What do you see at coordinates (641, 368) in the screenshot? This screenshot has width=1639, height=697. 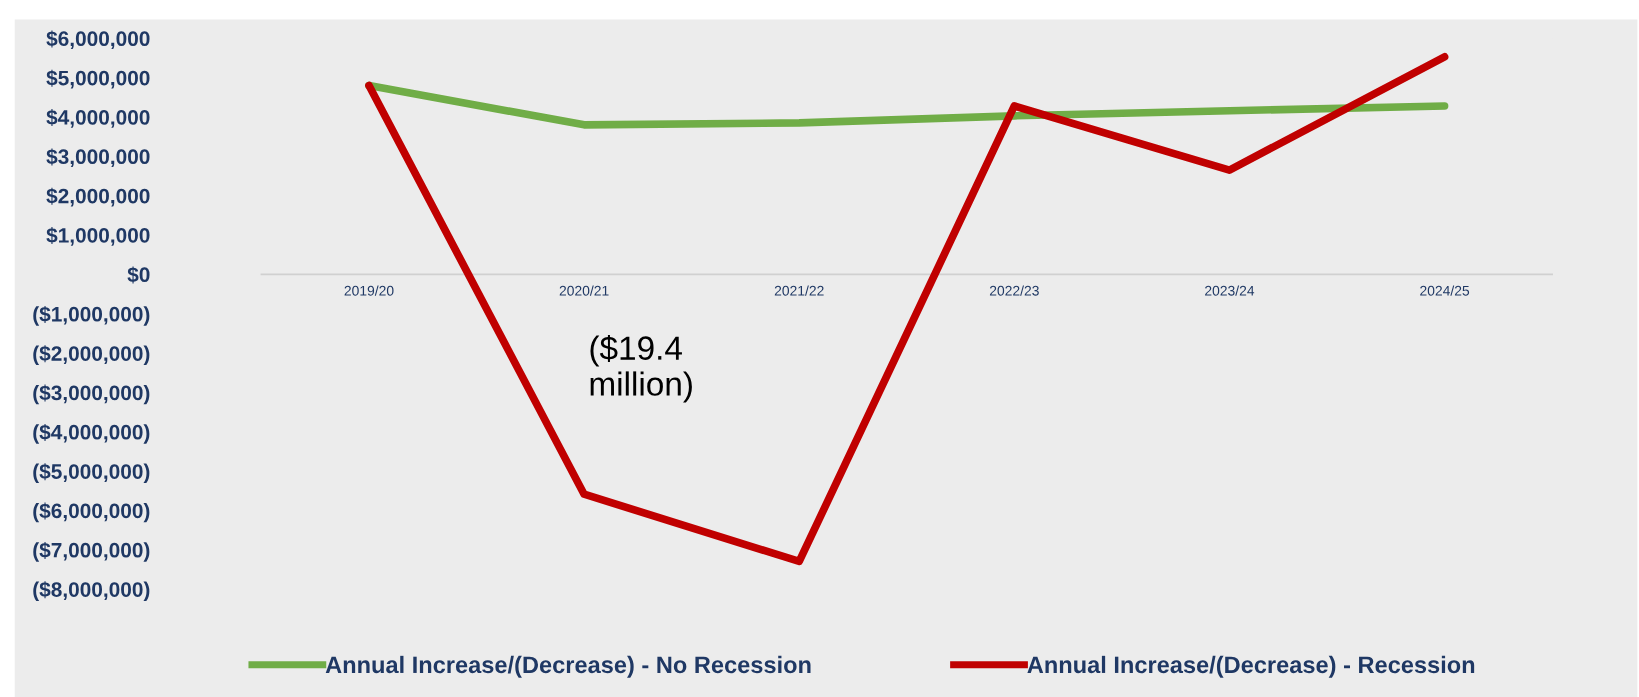 I see `annotation: ($19.4 million)` at bounding box center [641, 368].